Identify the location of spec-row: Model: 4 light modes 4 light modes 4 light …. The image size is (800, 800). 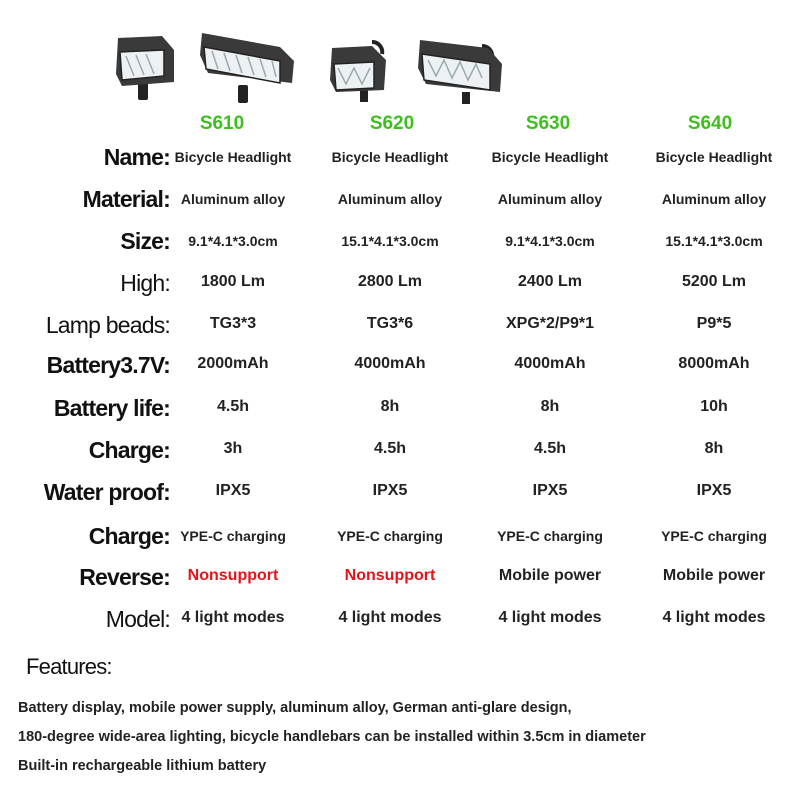
(400, 621).